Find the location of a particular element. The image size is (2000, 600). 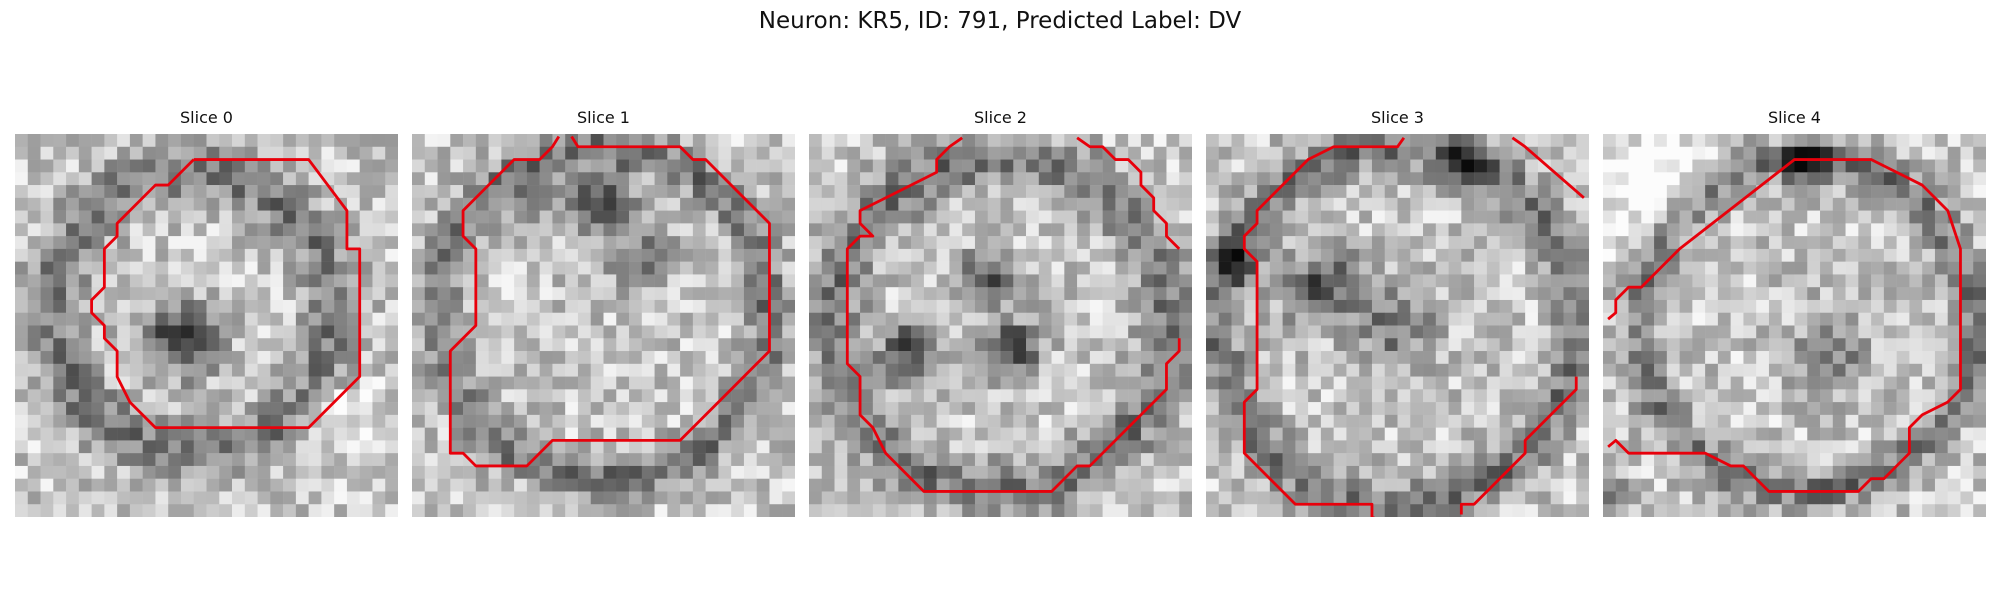

slice-panel-1: Slice 1 is located at coordinates (603, 312).